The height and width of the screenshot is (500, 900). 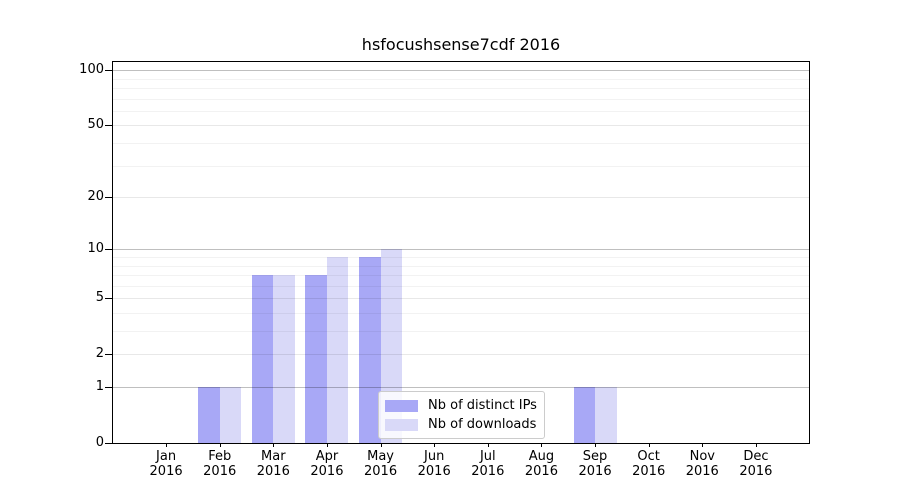 What do you see at coordinates (756, 464) in the screenshot?
I see `x-tick-label: Dec 2016` at bounding box center [756, 464].